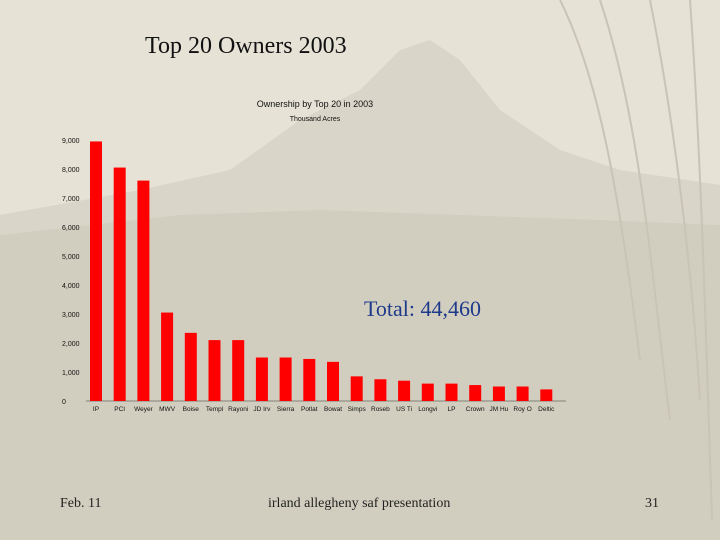  What do you see at coordinates (64, 402) in the screenshot?
I see `y-tick-label: 0` at bounding box center [64, 402].